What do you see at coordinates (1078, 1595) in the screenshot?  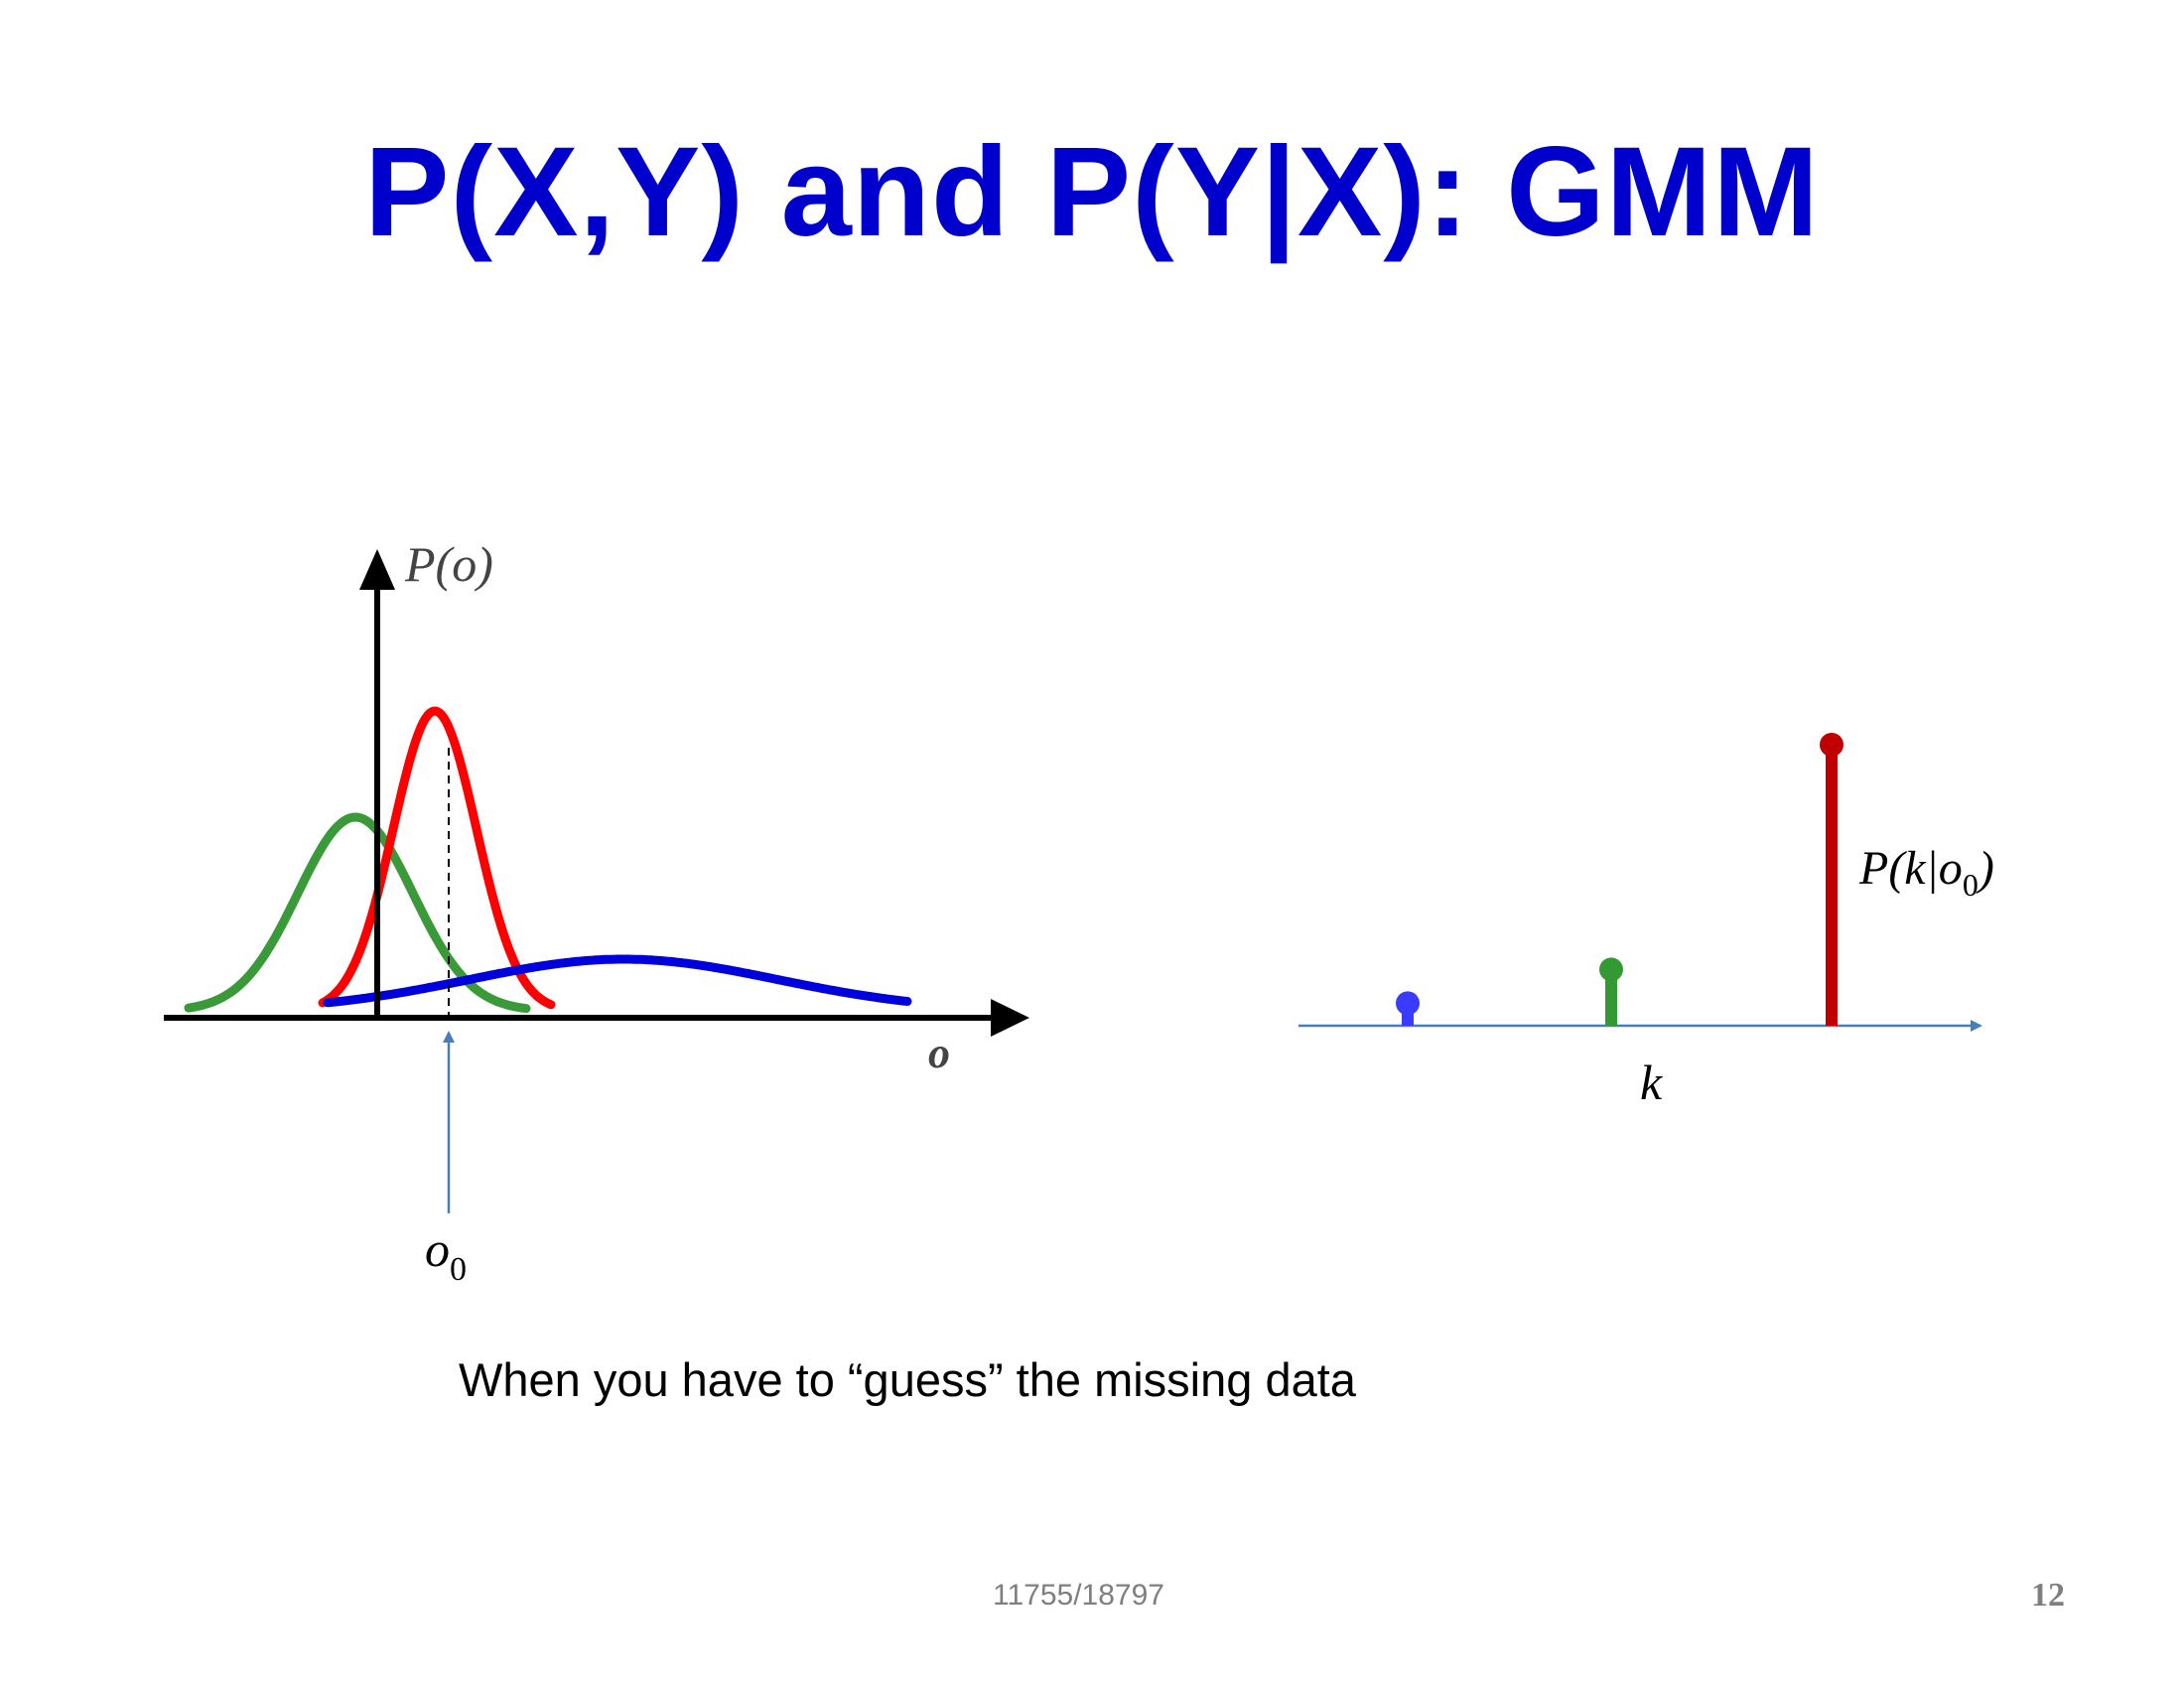 I see `footer-course-code: 11755/18797` at bounding box center [1078, 1595].